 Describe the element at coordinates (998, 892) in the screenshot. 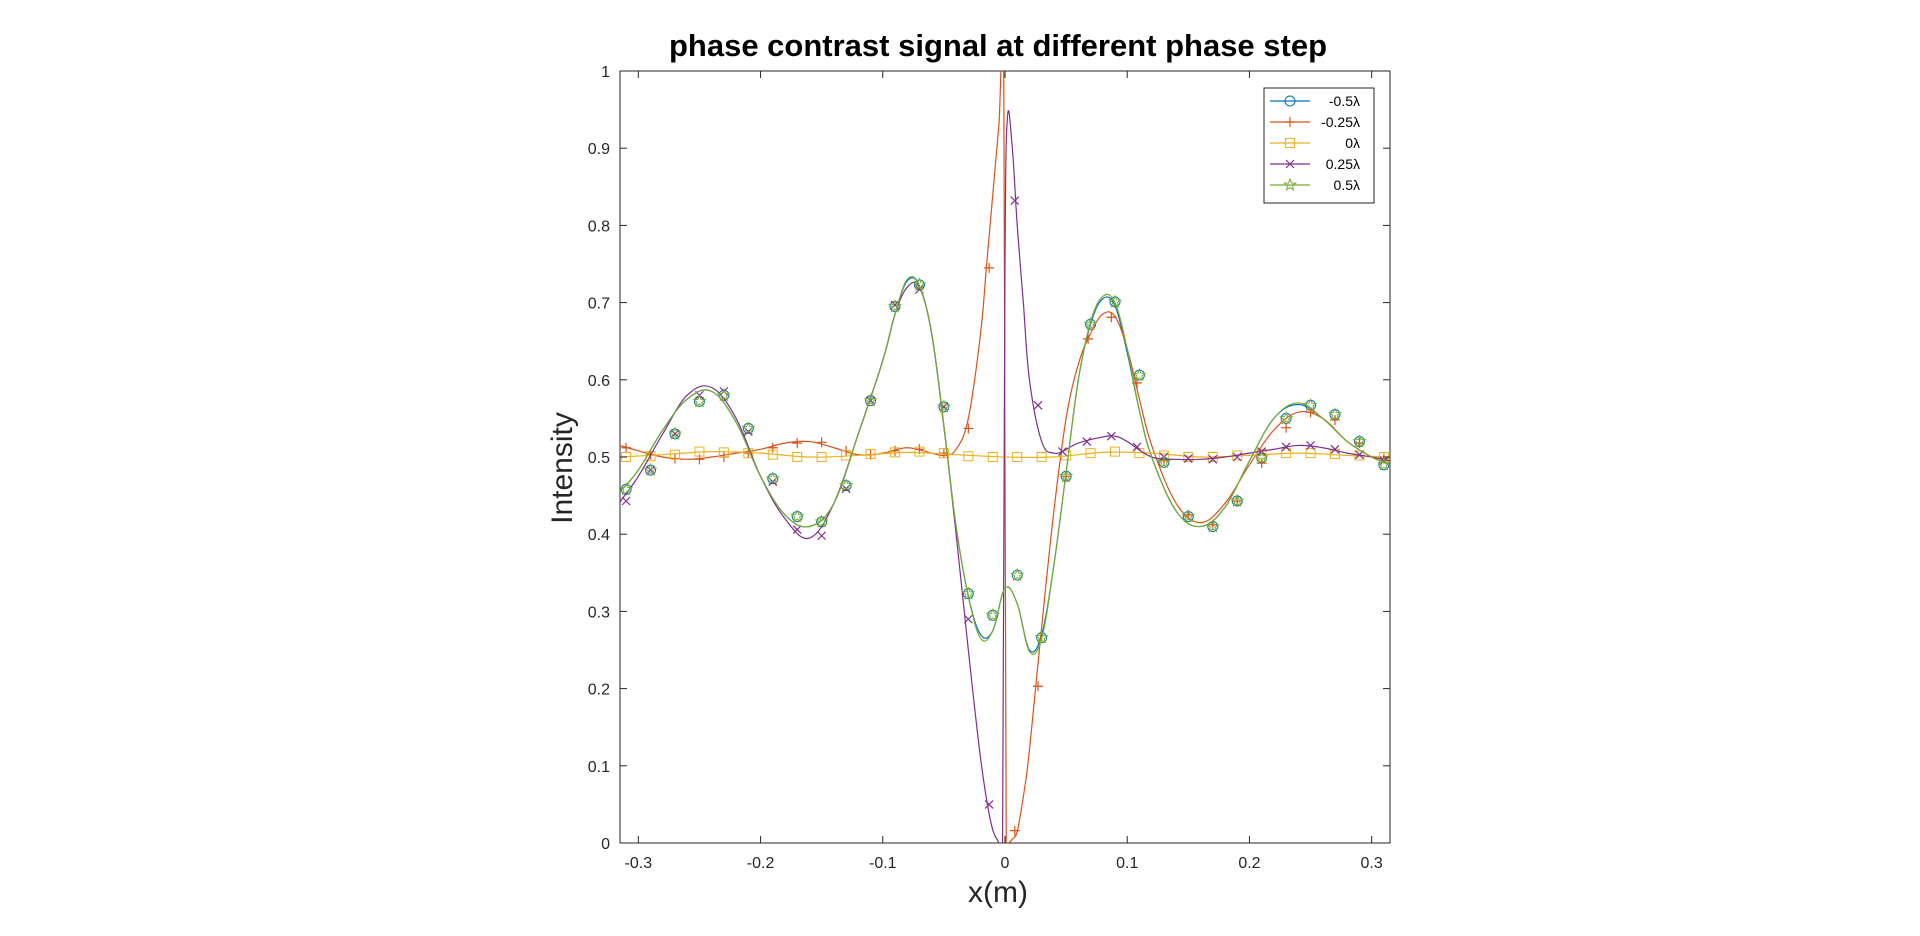

I see `x-axis-label: x(m)` at that location.